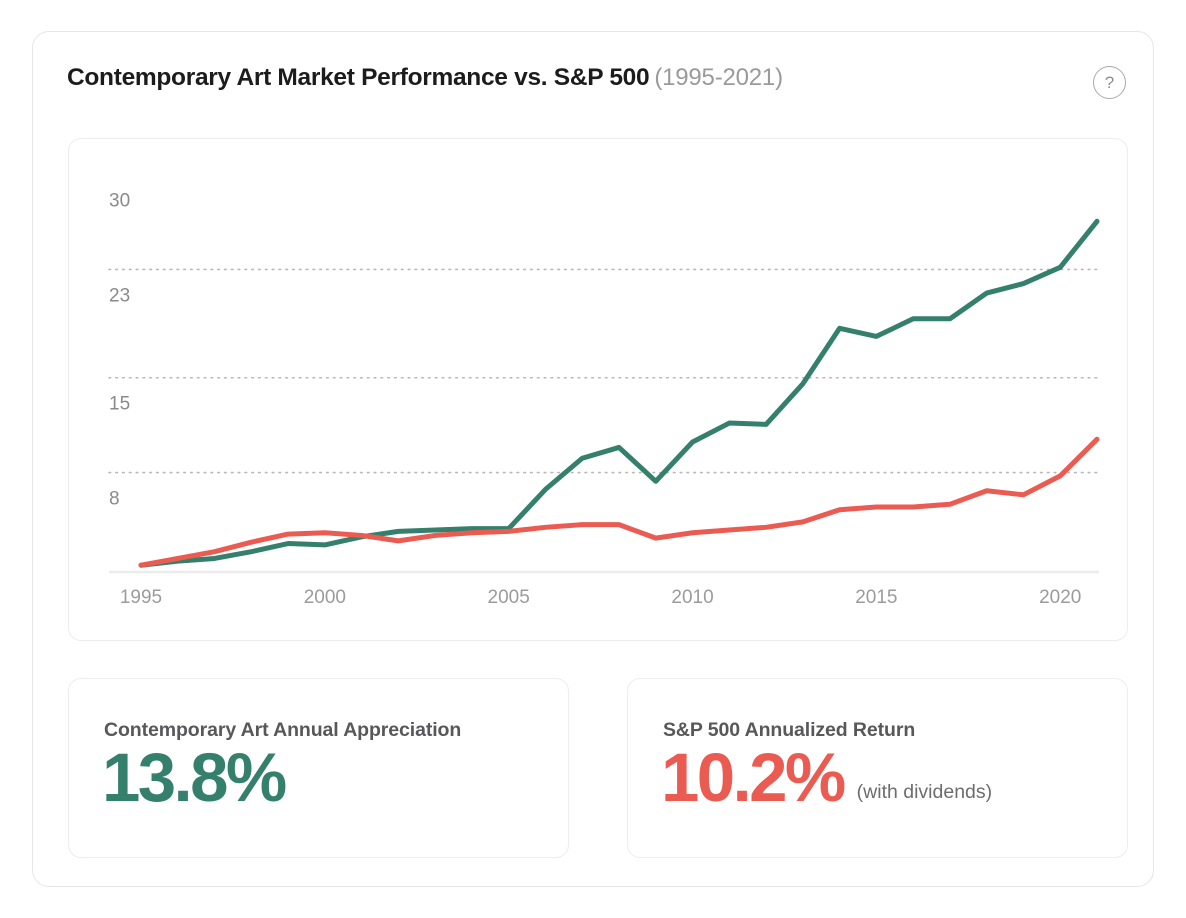 The image size is (1186, 918). What do you see at coordinates (200, 777) in the screenshot?
I see `stat-value-row: 13.8%` at bounding box center [200, 777].